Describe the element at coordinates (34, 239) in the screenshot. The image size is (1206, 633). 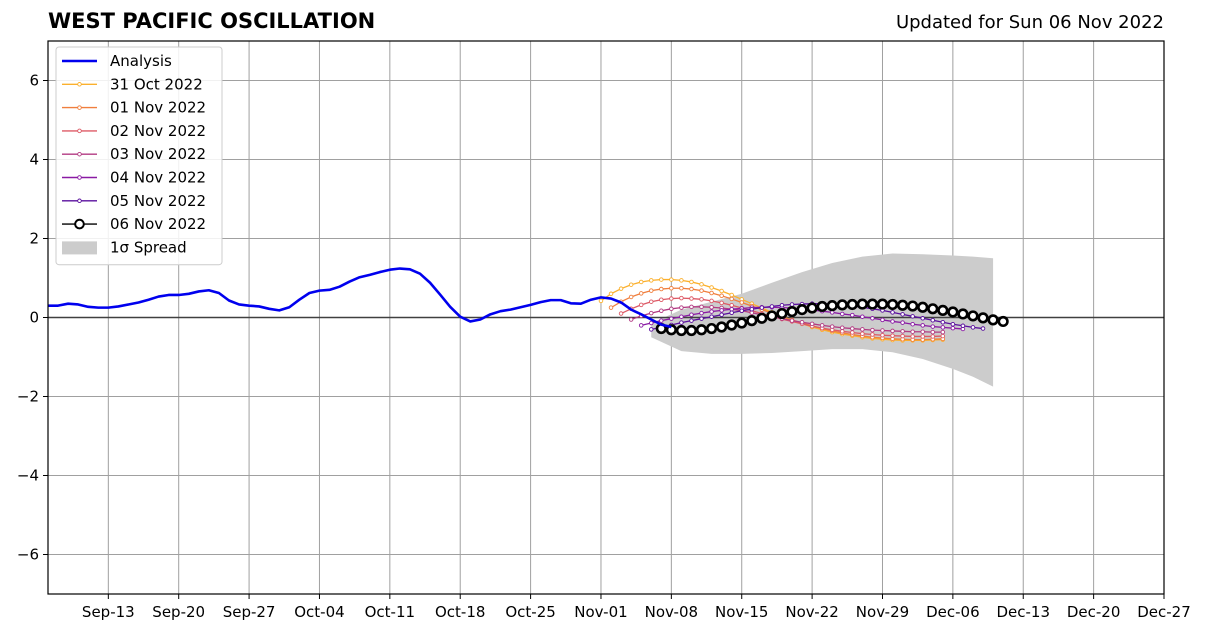
I see `y-tick-label: 2` at that location.